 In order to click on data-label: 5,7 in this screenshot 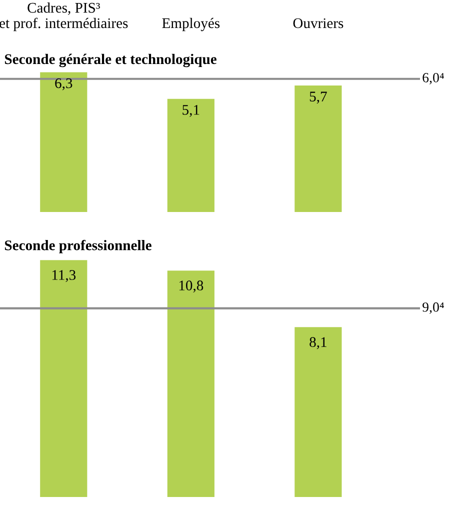, I will do `click(318, 98)`.